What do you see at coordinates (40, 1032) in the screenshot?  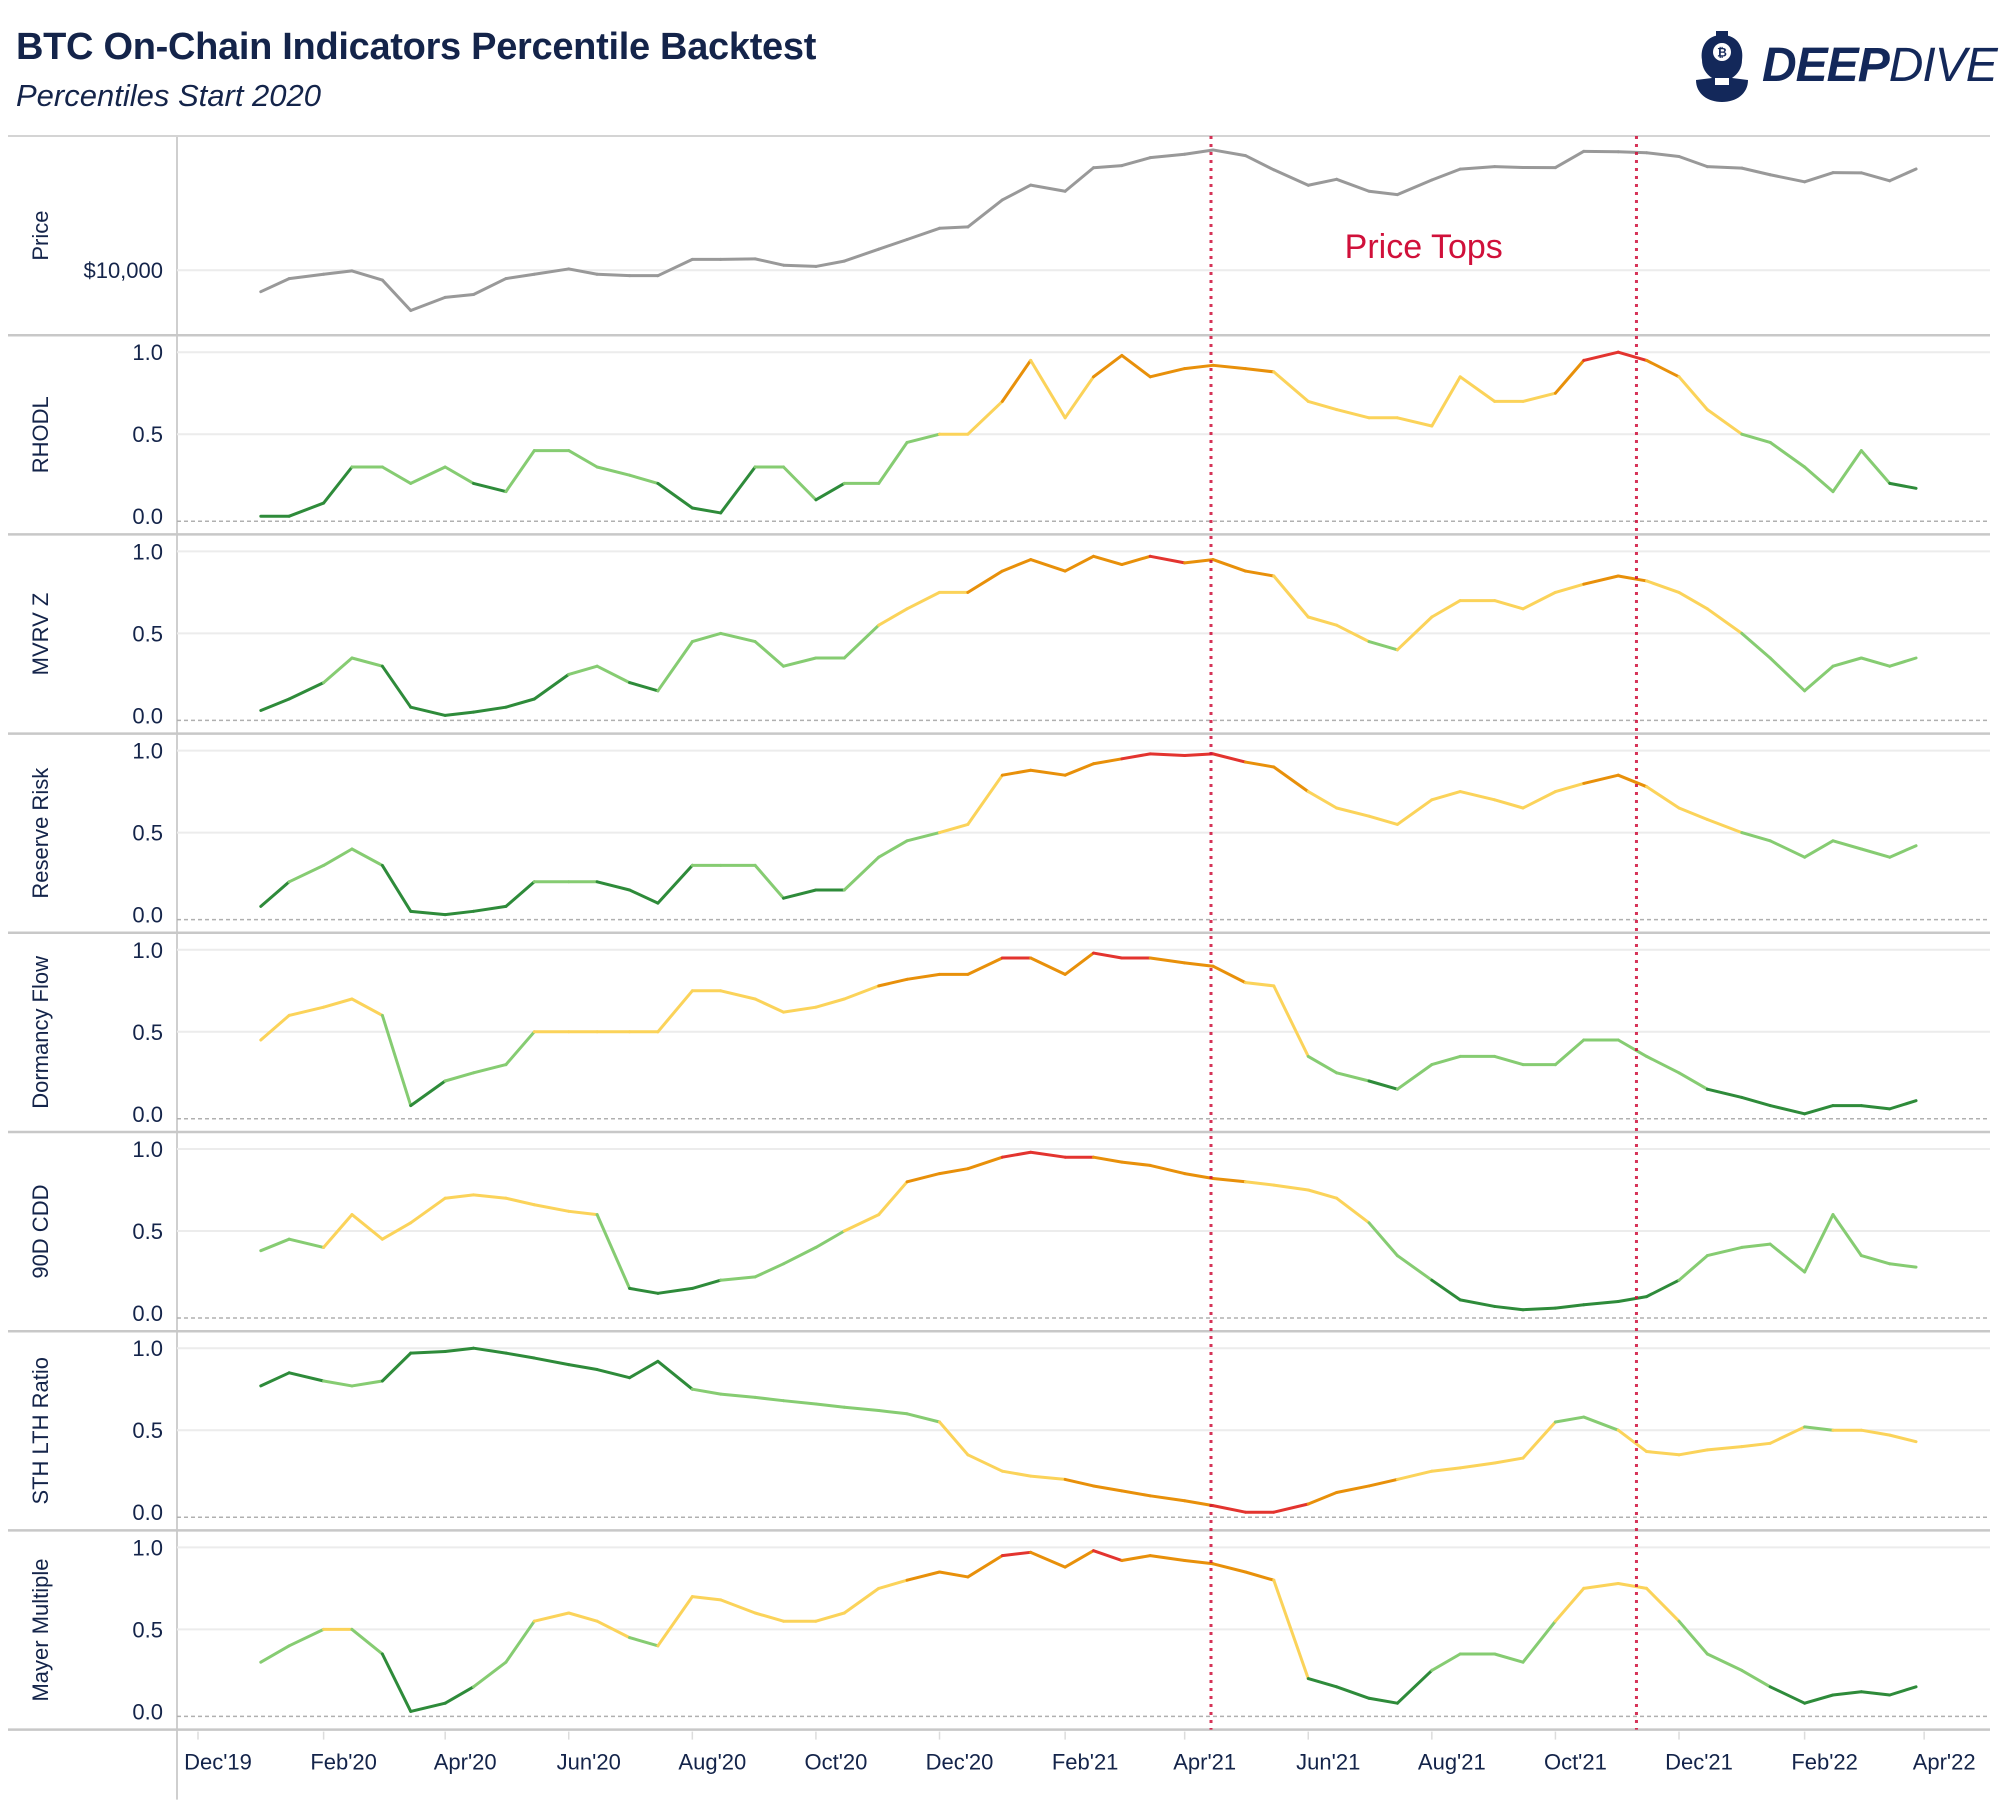 I see `panel-label: Dormancy Flow` at bounding box center [40, 1032].